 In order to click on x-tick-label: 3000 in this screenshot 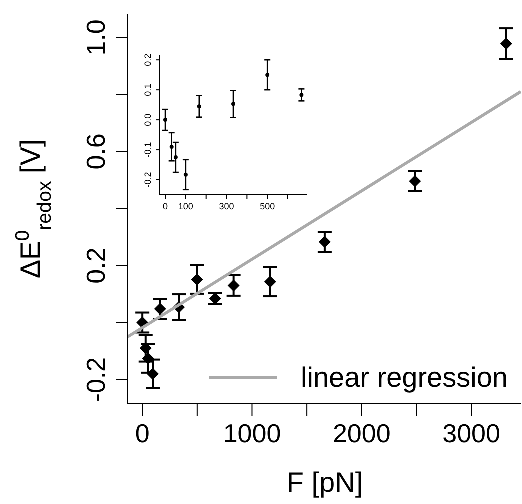, I will do `click(471, 433)`.